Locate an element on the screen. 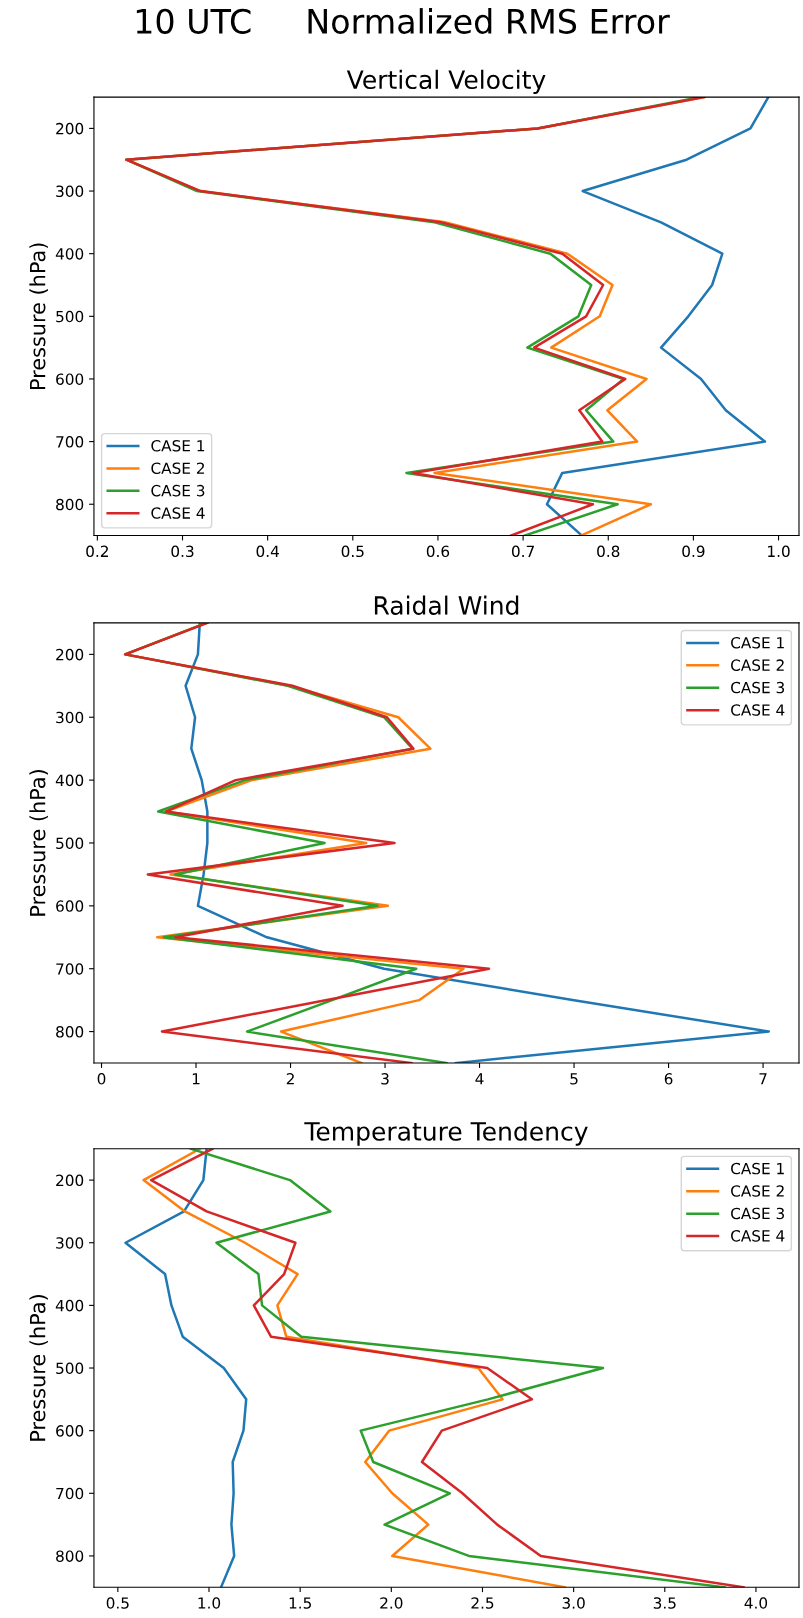 This screenshot has width=803, height=1618. text: 10 UTC Normalized RMS Error is located at coordinates (403, 21).